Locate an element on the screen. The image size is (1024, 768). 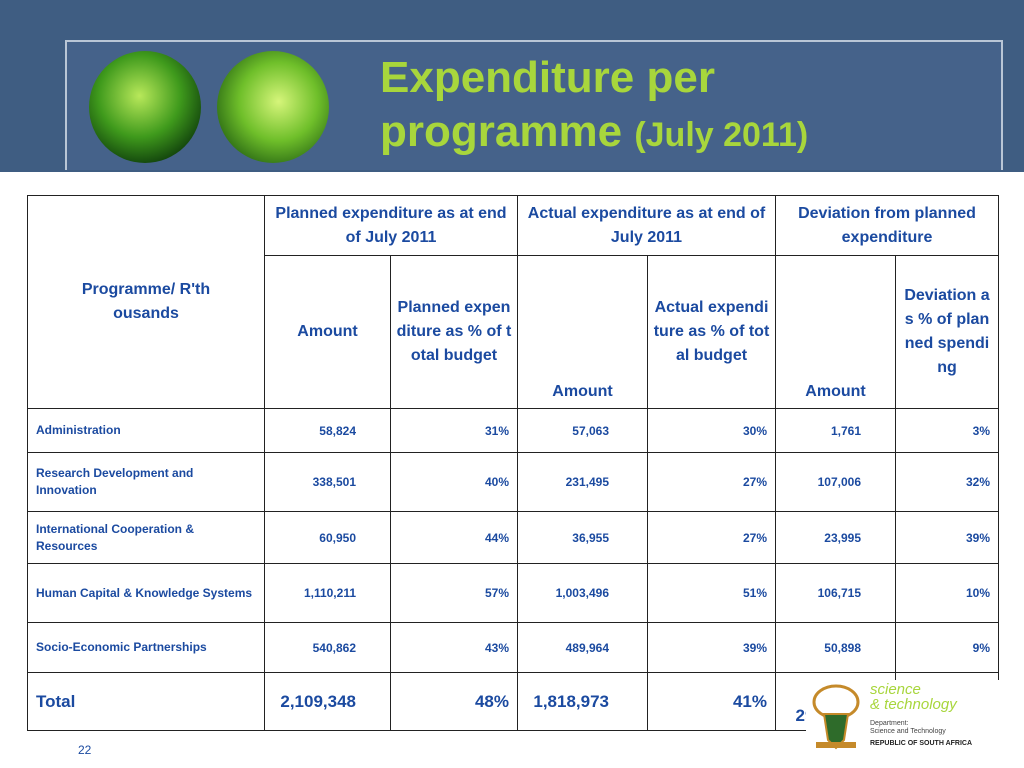
title: programme is located at coordinates (501, 131).